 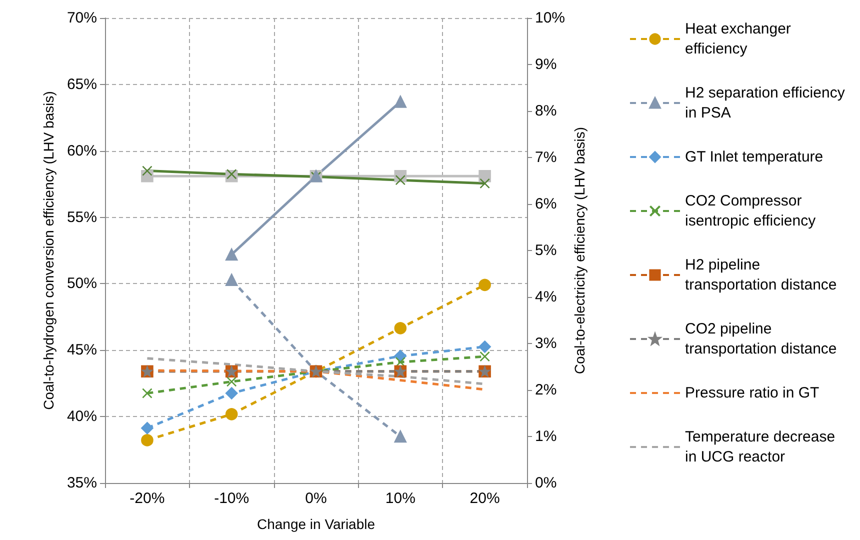 I want to click on y-tick-label: 60%, so click(x=81, y=151).